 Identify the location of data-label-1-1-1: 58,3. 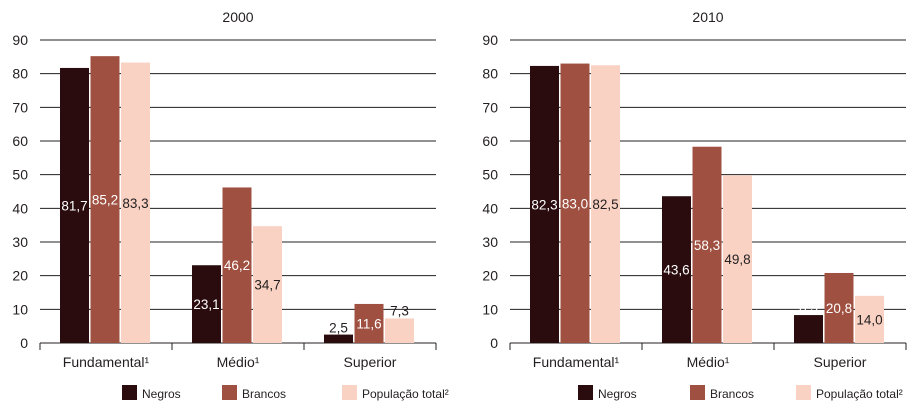
(707, 245).